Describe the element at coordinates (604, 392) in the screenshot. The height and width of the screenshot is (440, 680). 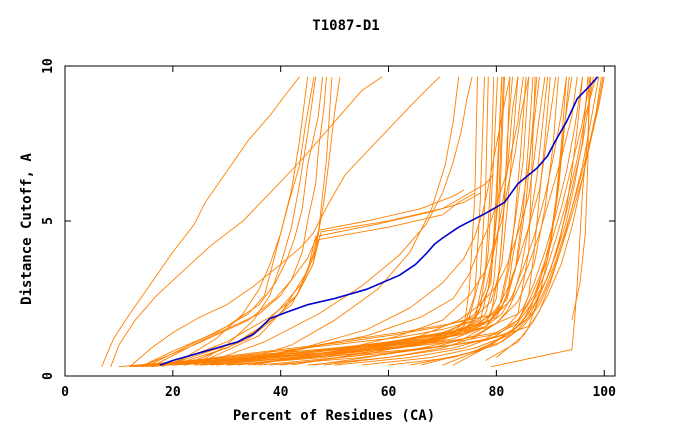
I see `x-tick-label-100: 100` at that location.